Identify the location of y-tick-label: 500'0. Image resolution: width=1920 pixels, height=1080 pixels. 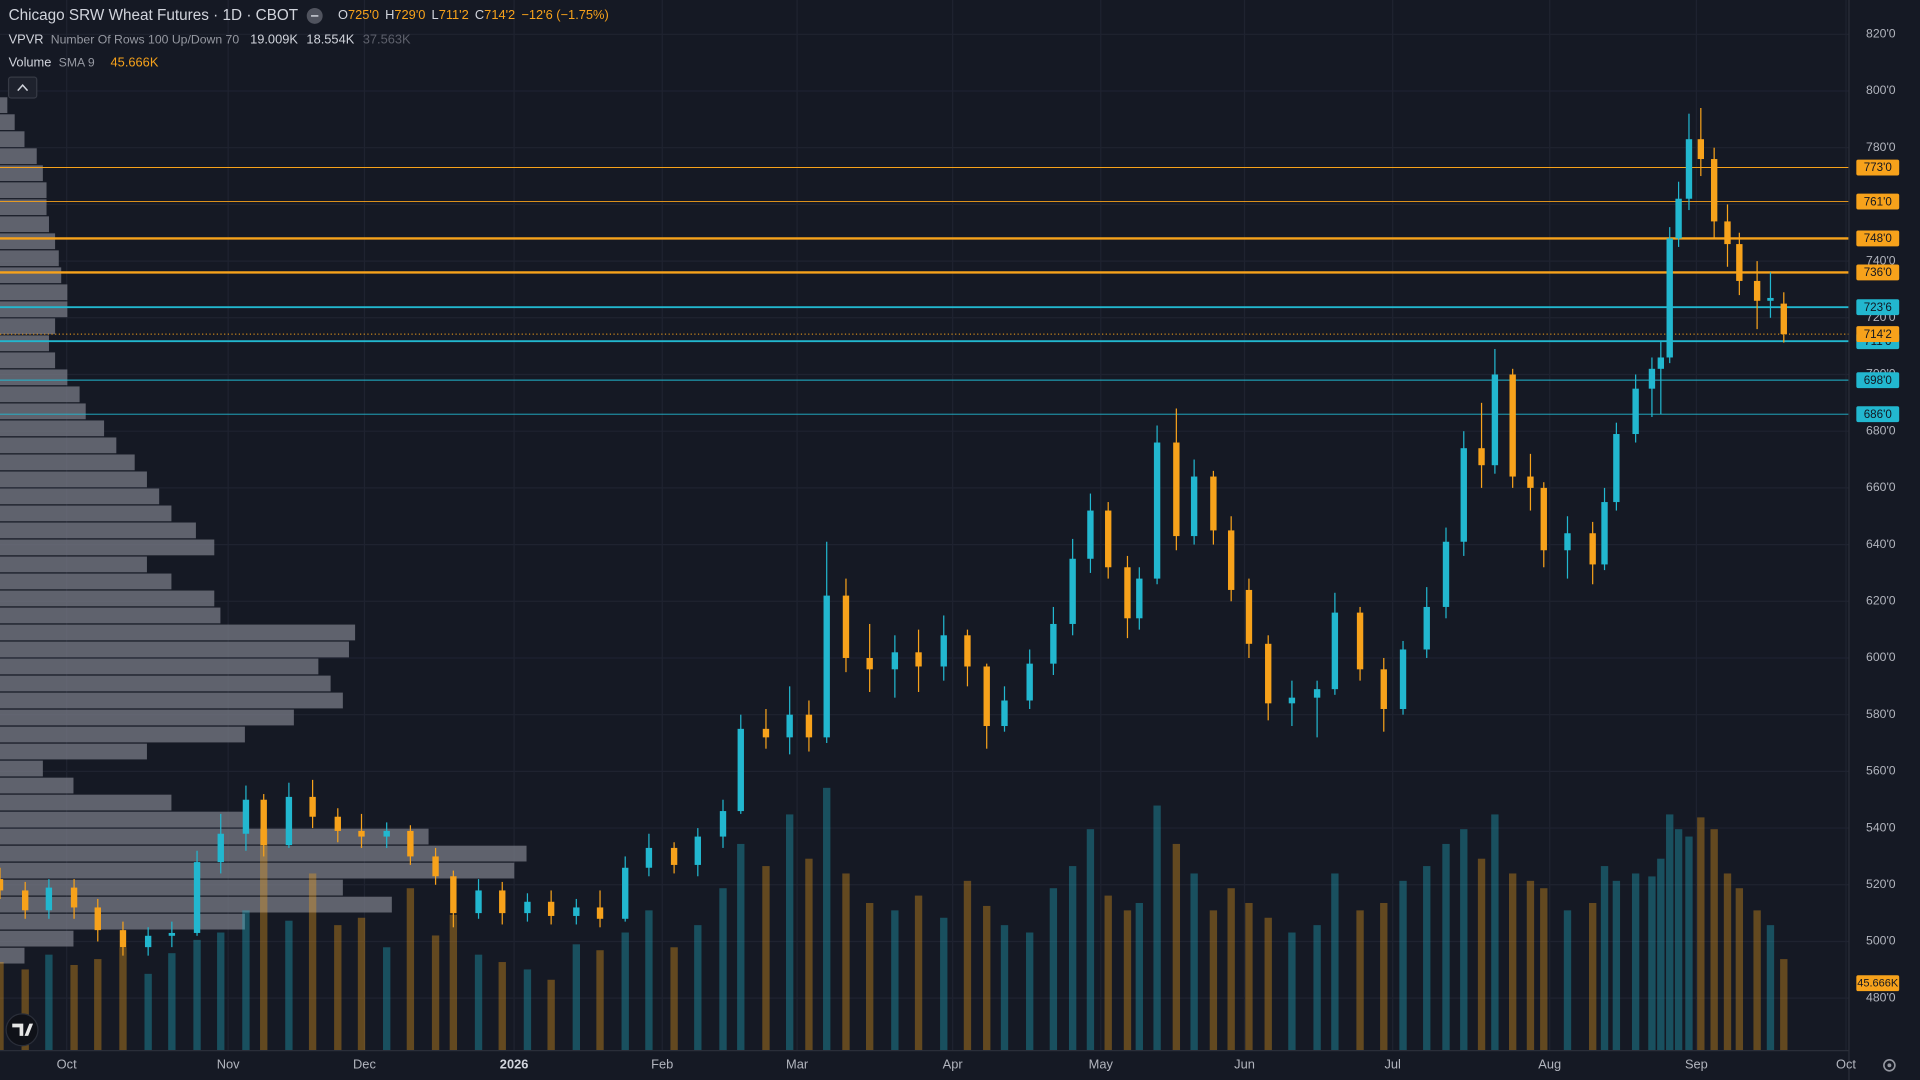
(1881, 941).